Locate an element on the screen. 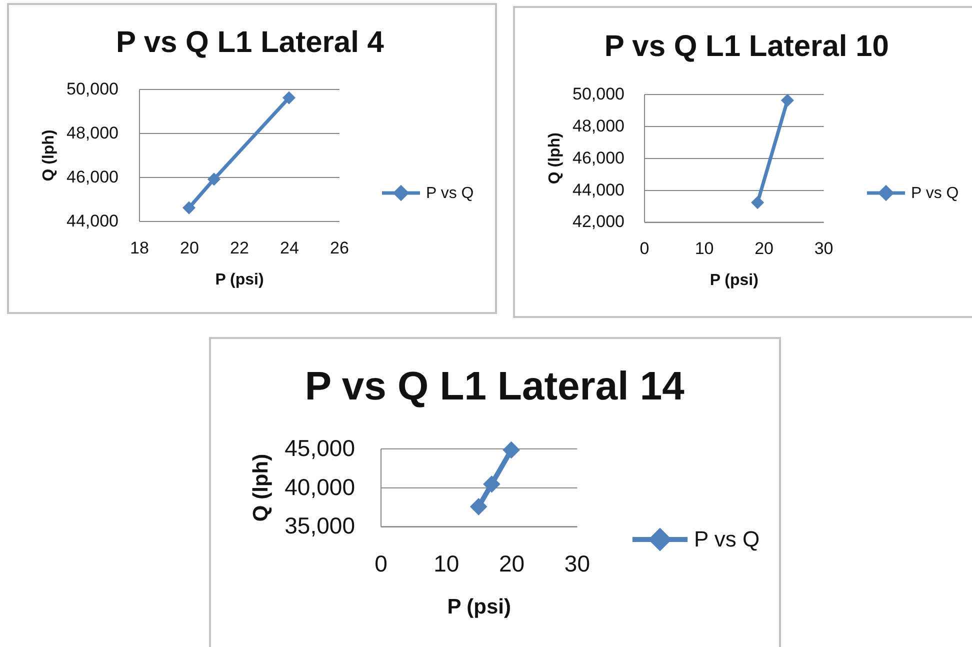 The width and height of the screenshot is (972, 647). x-tick-label: 22 is located at coordinates (239, 248).